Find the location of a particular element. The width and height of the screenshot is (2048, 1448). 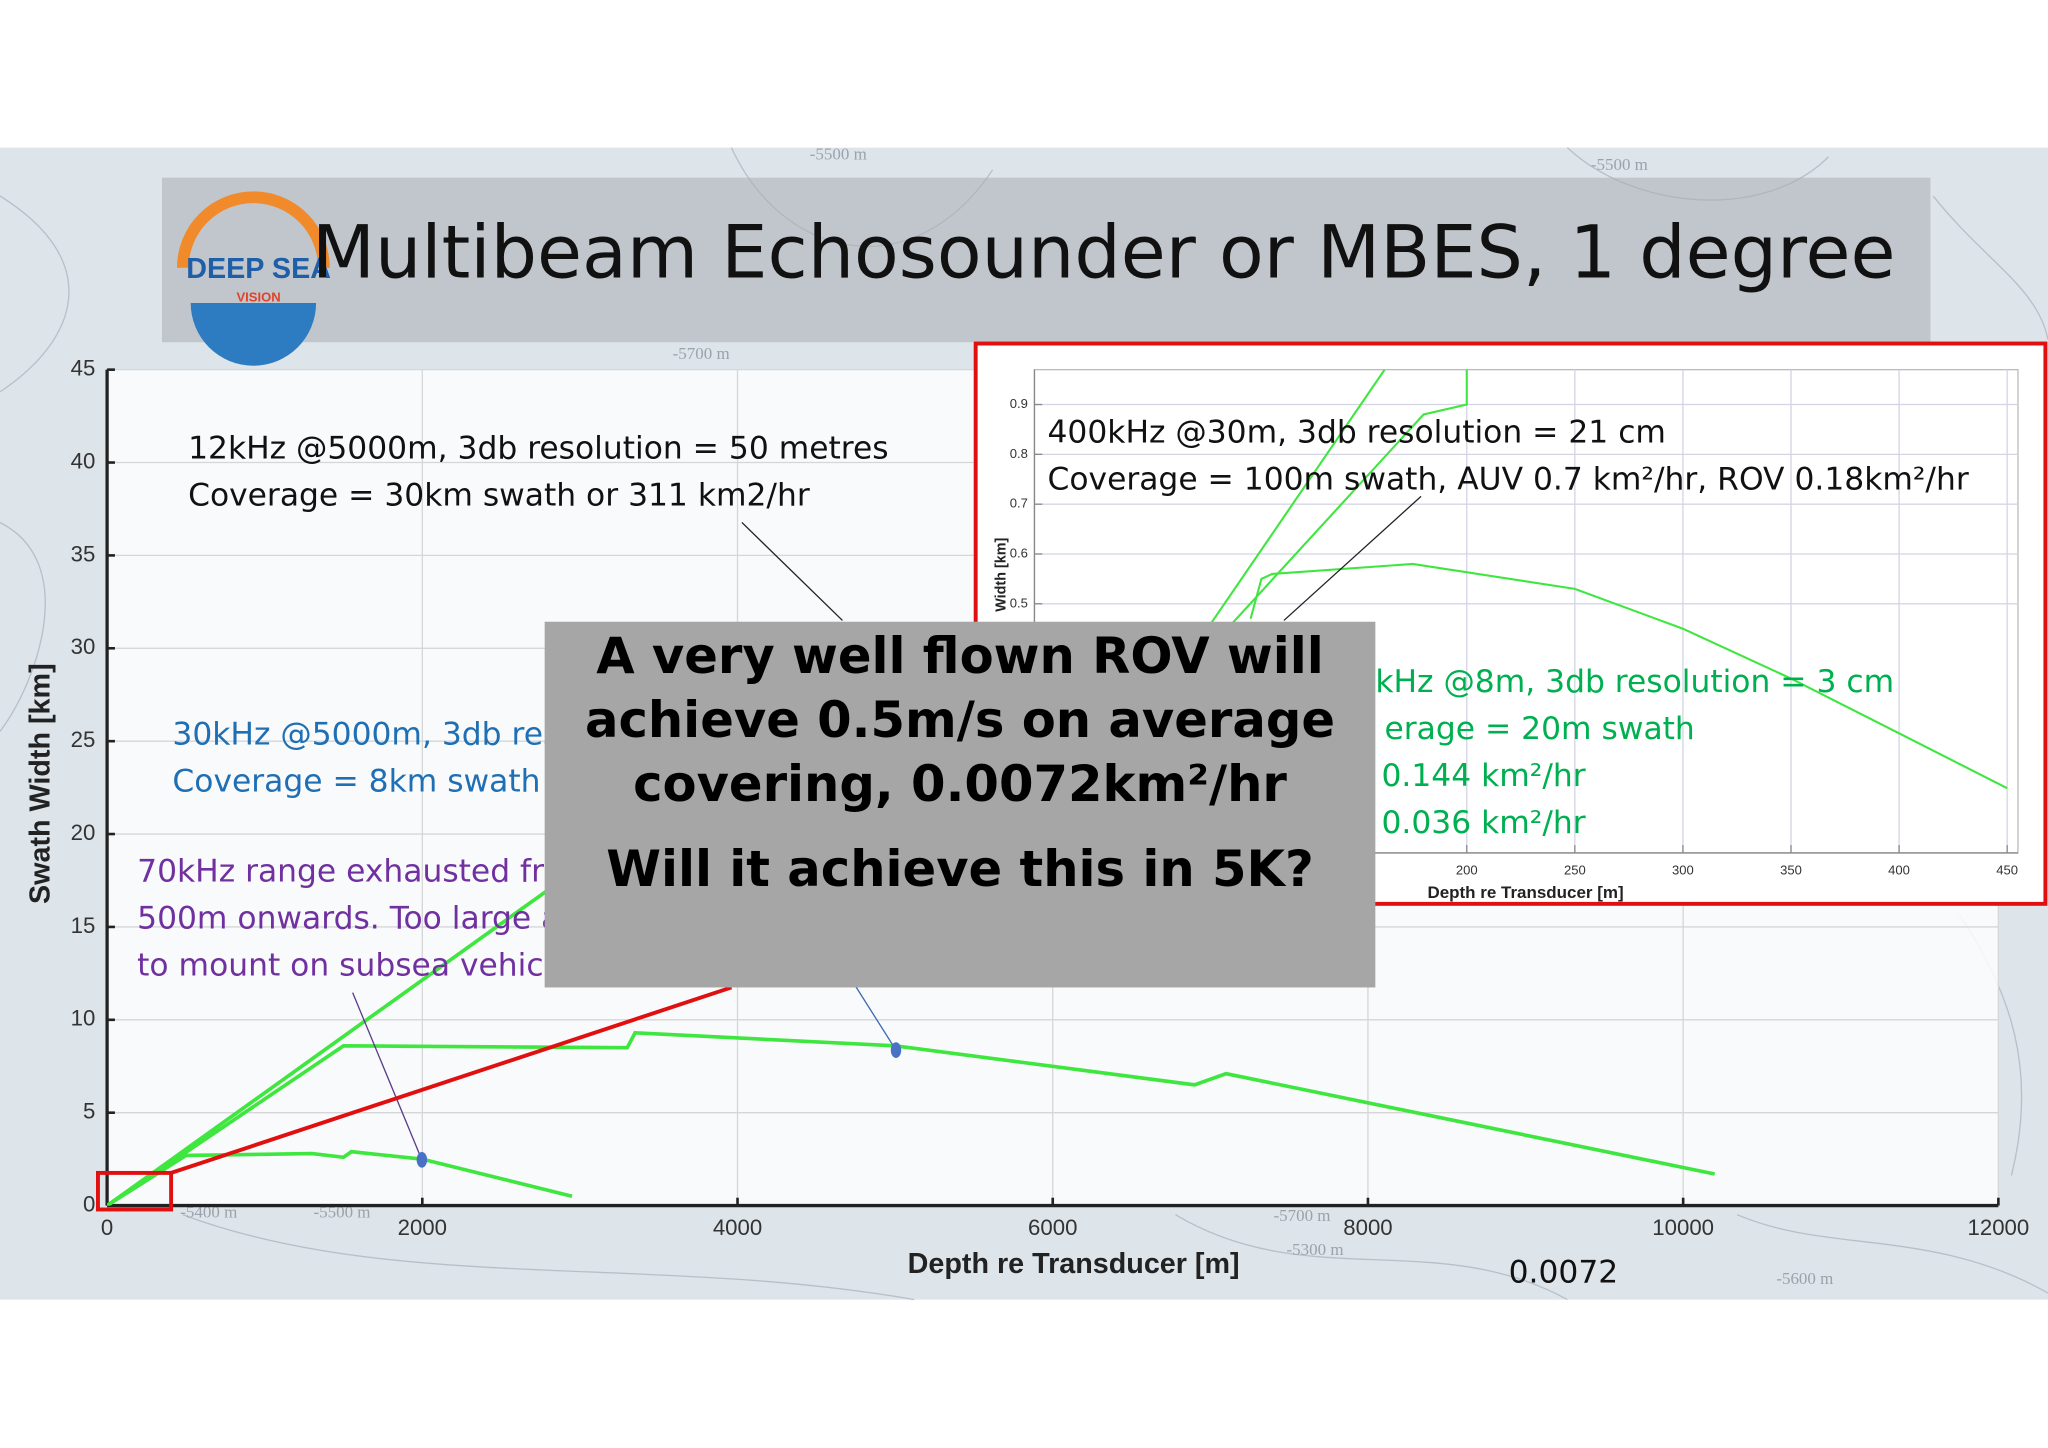

annotation-text: 400kHz @30m, 3db resolution = 21 cm is located at coordinates (1357, 433).